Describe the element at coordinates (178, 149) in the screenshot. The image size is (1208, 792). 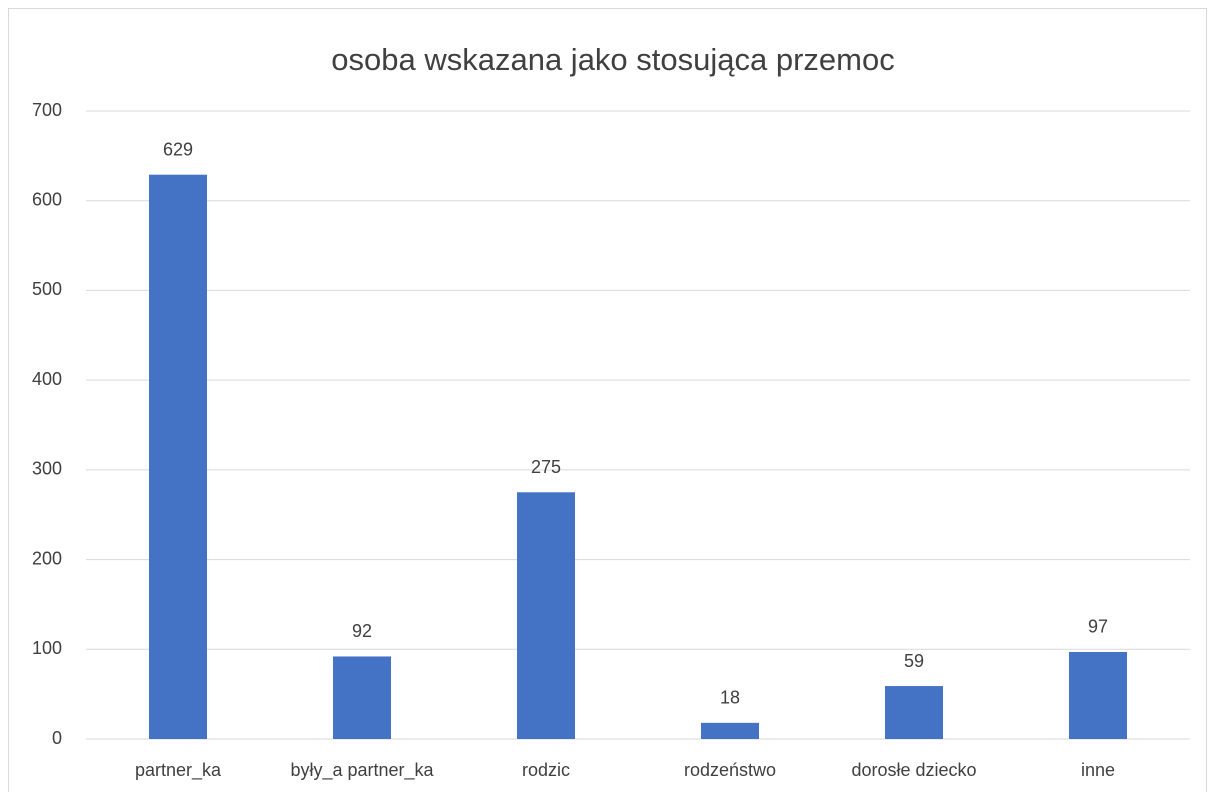
I see `data-label: 629` at that location.